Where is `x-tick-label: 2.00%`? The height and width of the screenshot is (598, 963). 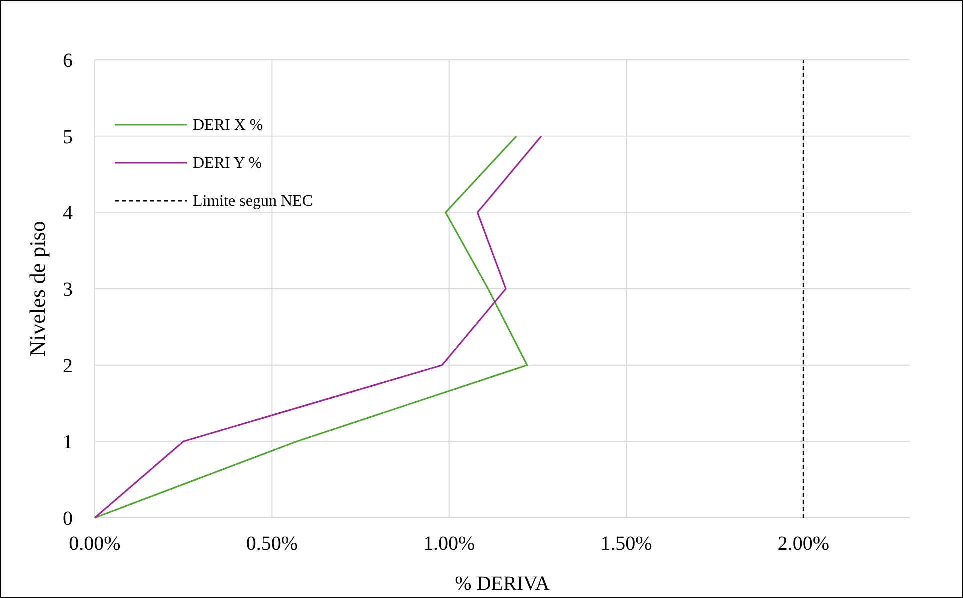
x-tick-label: 2.00% is located at coordinates (804, 544).